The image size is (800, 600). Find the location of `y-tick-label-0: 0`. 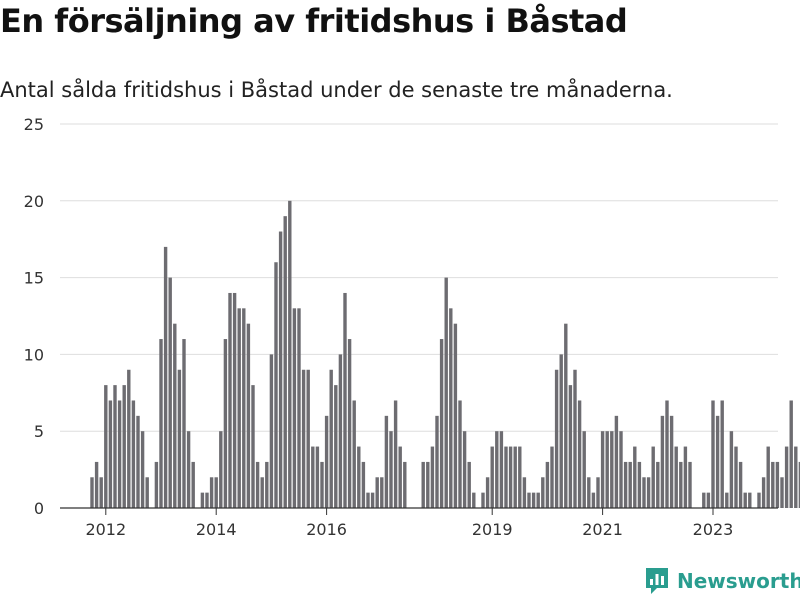

y-tick-label-0: 0 is located at coordinates (39, 508).